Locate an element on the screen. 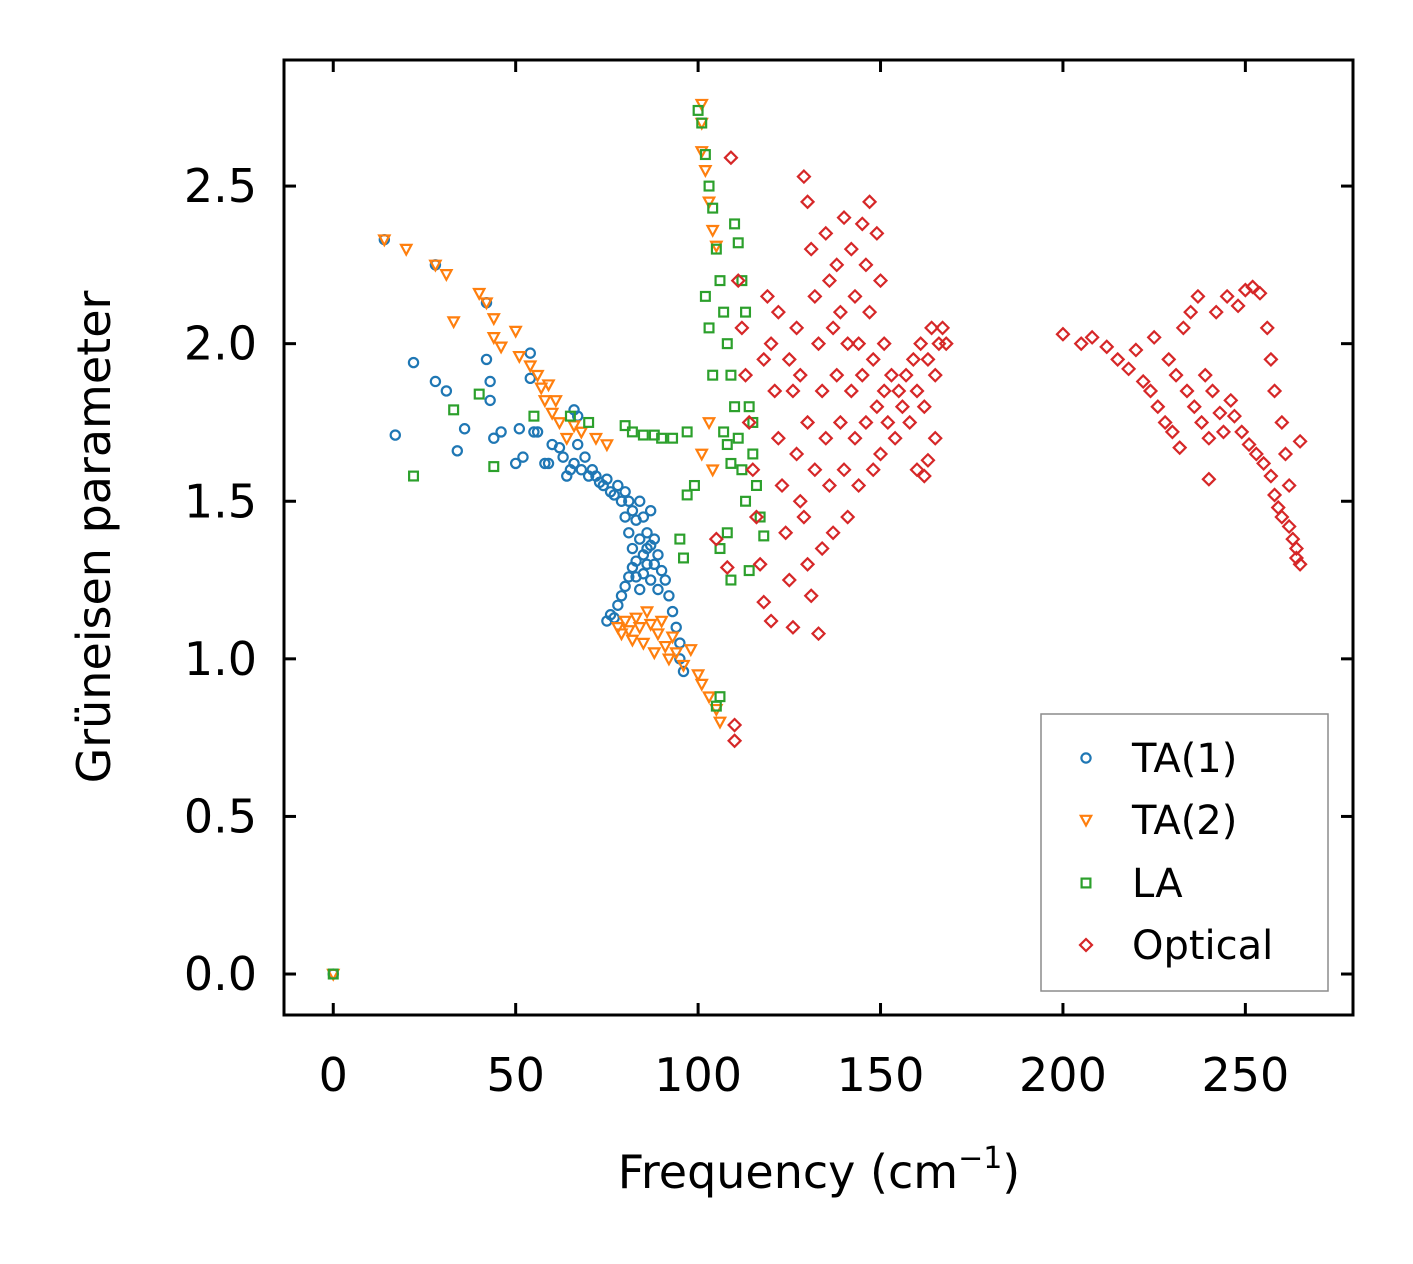 The width and height of the screenshot is (1413, 1264). x-tick-label: 50 is located at coordinates (515, 1075).